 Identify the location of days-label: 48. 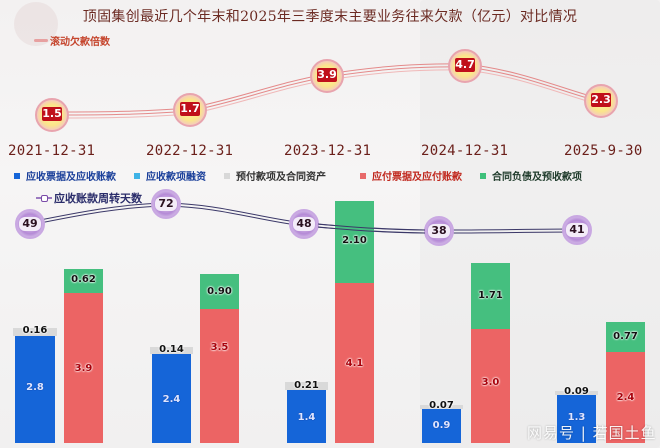
(304, 224).